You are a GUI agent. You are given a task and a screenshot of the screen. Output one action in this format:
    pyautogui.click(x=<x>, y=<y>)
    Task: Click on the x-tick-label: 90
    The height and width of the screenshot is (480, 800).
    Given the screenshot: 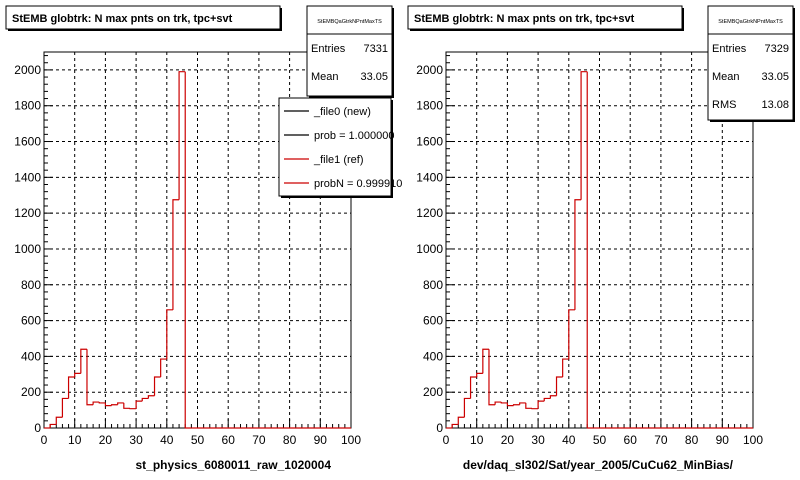 What is the action you would take?
    pyautogui.click(x=723, y=440)
    